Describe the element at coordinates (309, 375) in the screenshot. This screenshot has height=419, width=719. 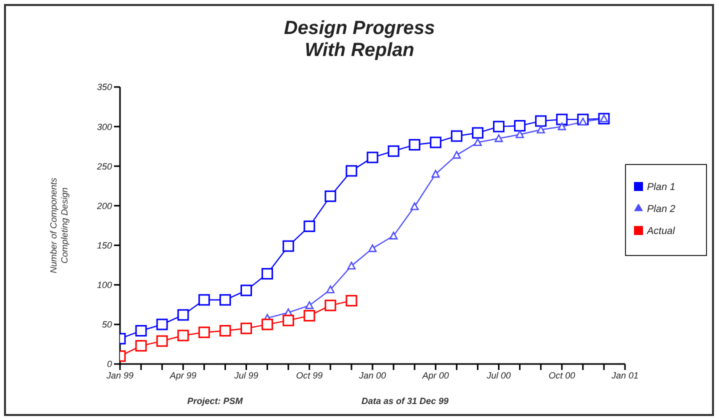
I see `x-tick-label: Oct 99` at that location.